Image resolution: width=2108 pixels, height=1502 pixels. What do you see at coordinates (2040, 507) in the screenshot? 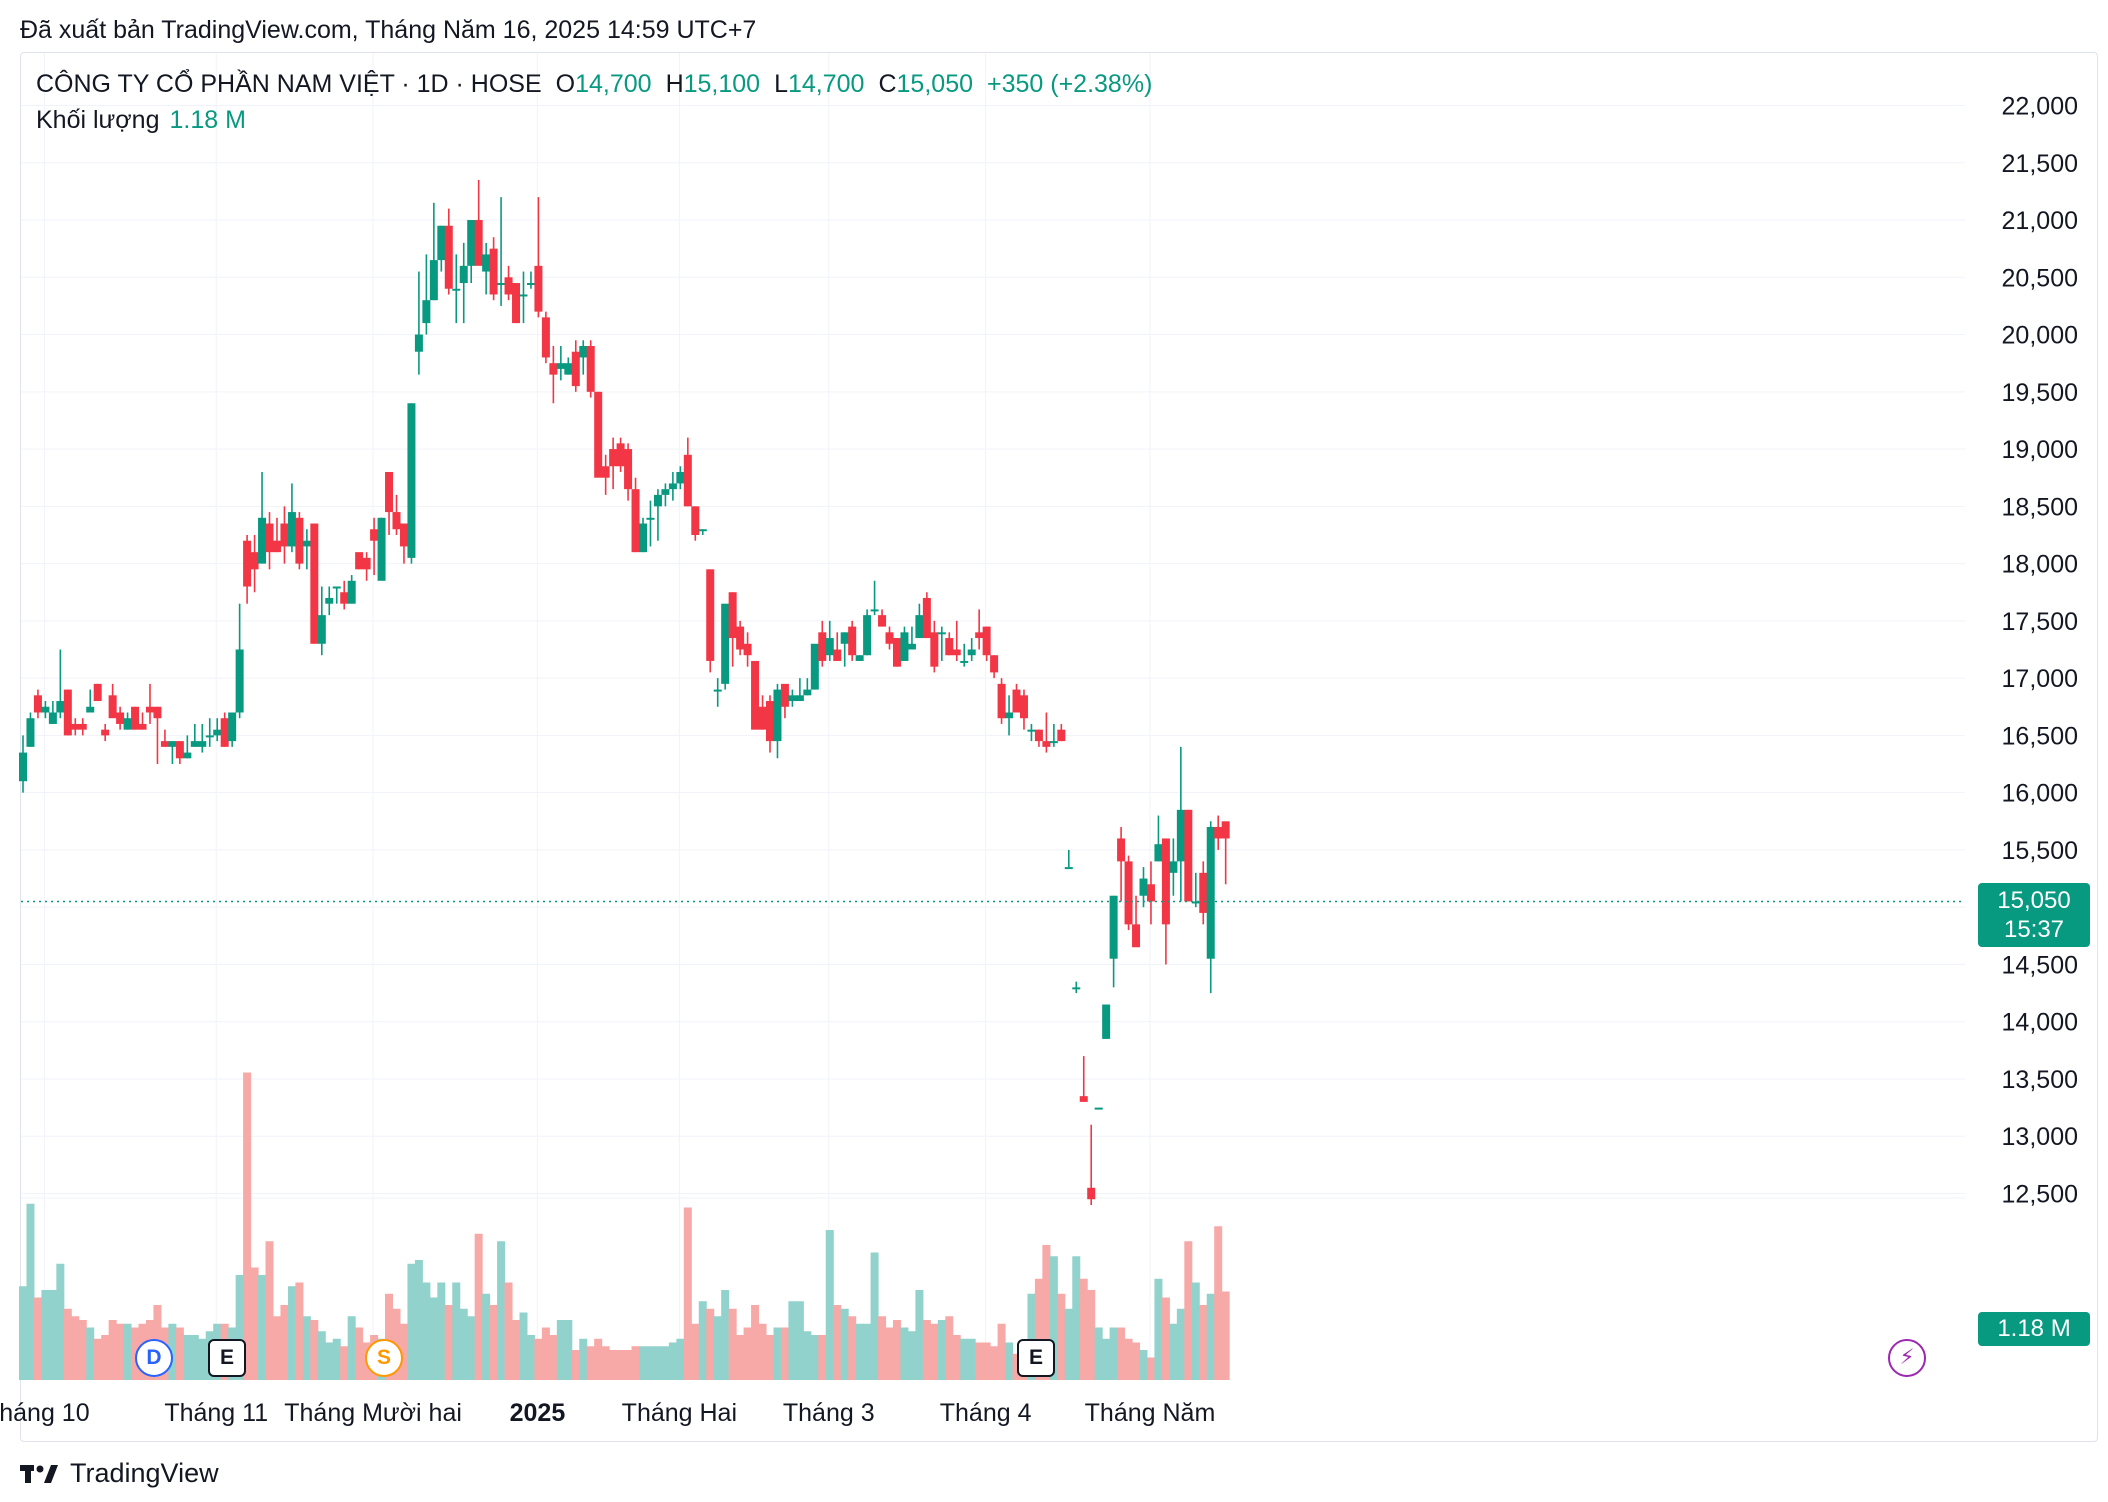
I see `y-tick-label: 18,500` at bounding box center [2040, 507].